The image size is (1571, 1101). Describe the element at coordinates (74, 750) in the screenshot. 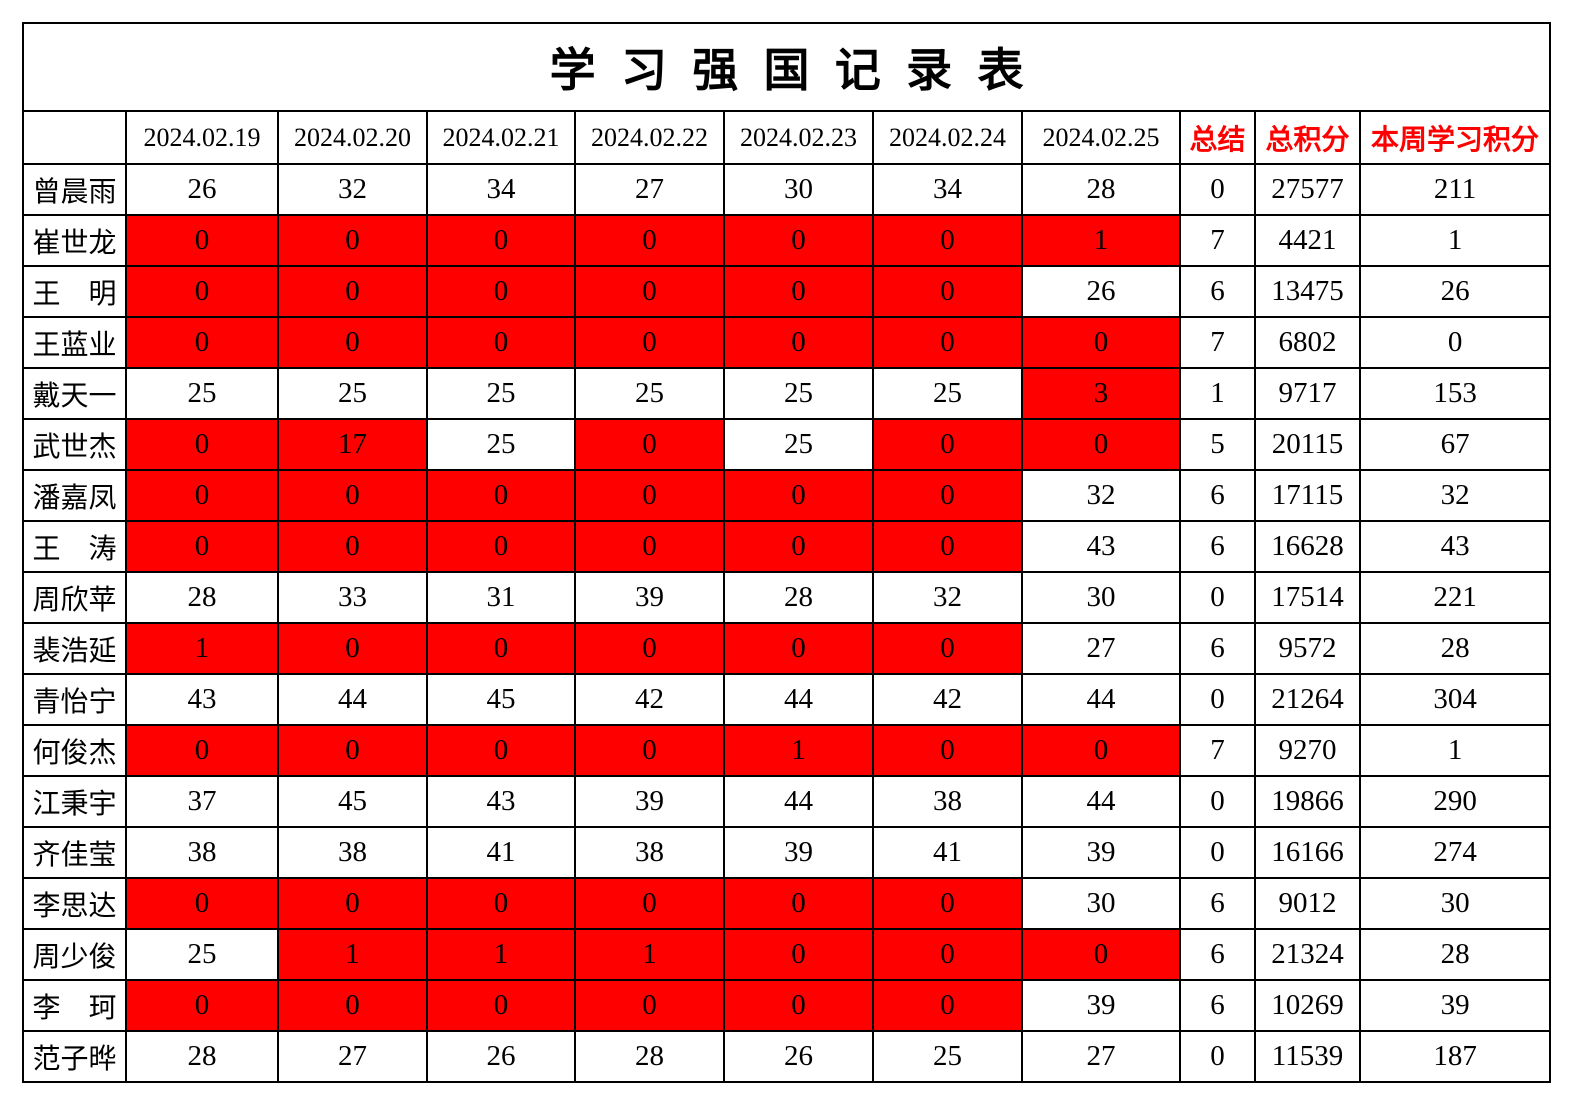

I see `person-name: 何俊杰` at that location.